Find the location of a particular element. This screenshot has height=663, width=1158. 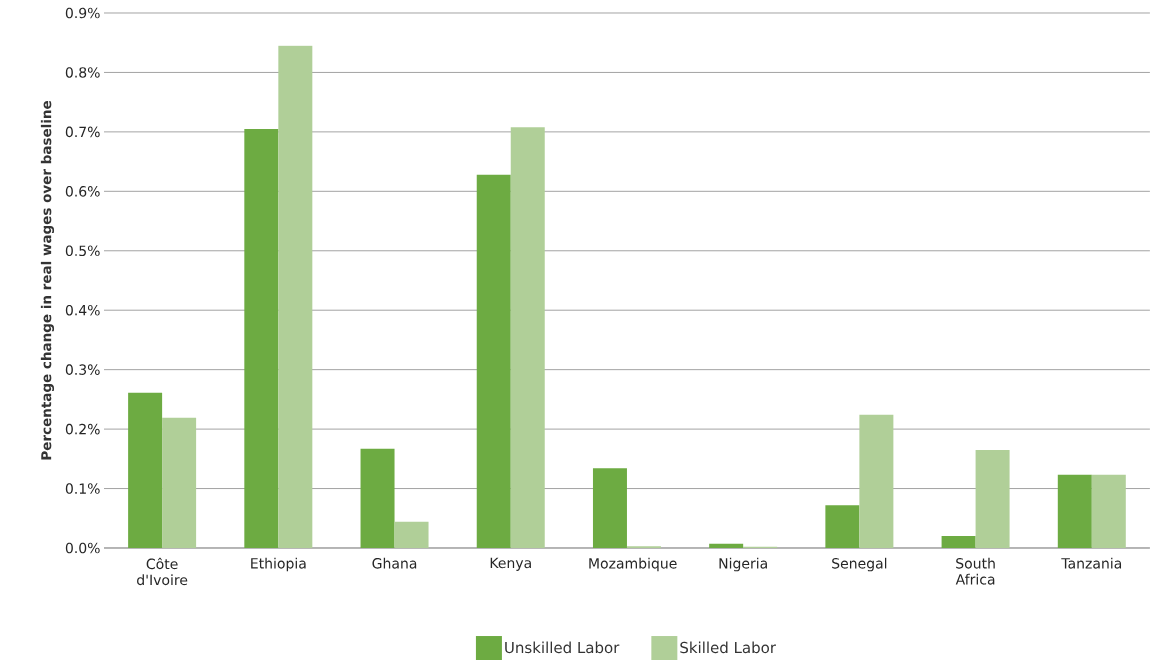

y-tick-label: 0.1% is located at coordinates (82, 488).